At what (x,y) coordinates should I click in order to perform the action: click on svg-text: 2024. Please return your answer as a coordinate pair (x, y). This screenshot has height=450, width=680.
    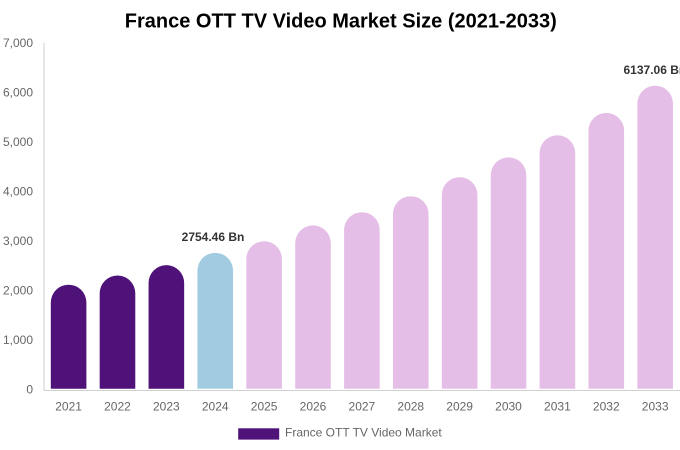
    Looking at the image, I should click on (215, 407).